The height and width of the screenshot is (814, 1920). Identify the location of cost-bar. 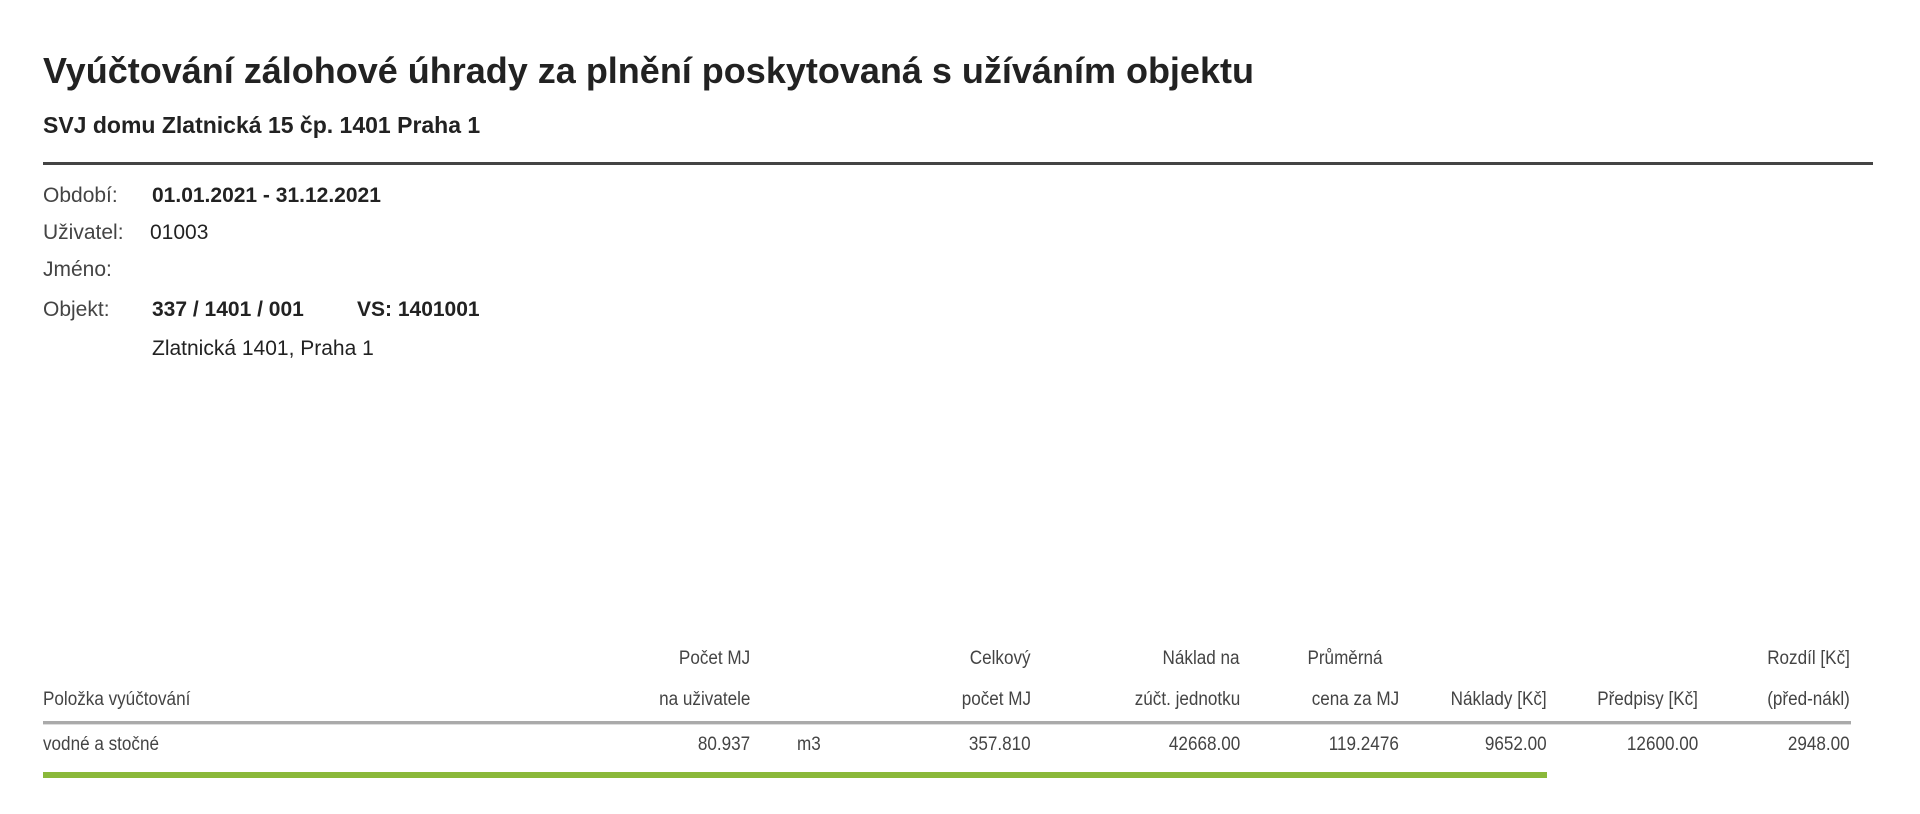
(795, 775).